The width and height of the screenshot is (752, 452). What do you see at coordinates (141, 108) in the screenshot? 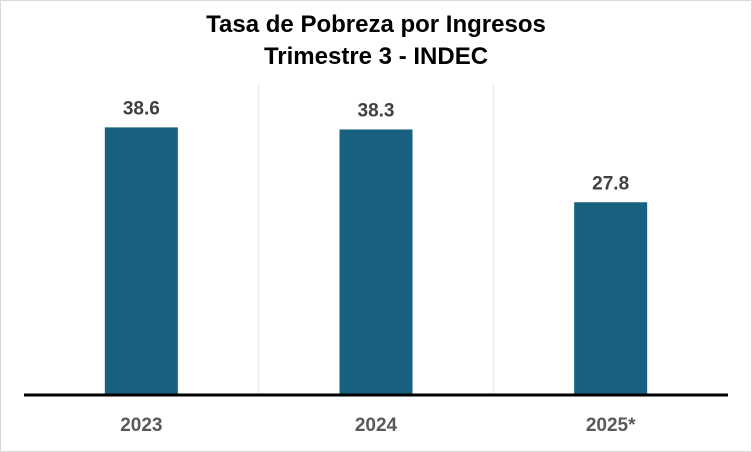
I see `data-label-0: 38.6` at bounding box center [141, 108].